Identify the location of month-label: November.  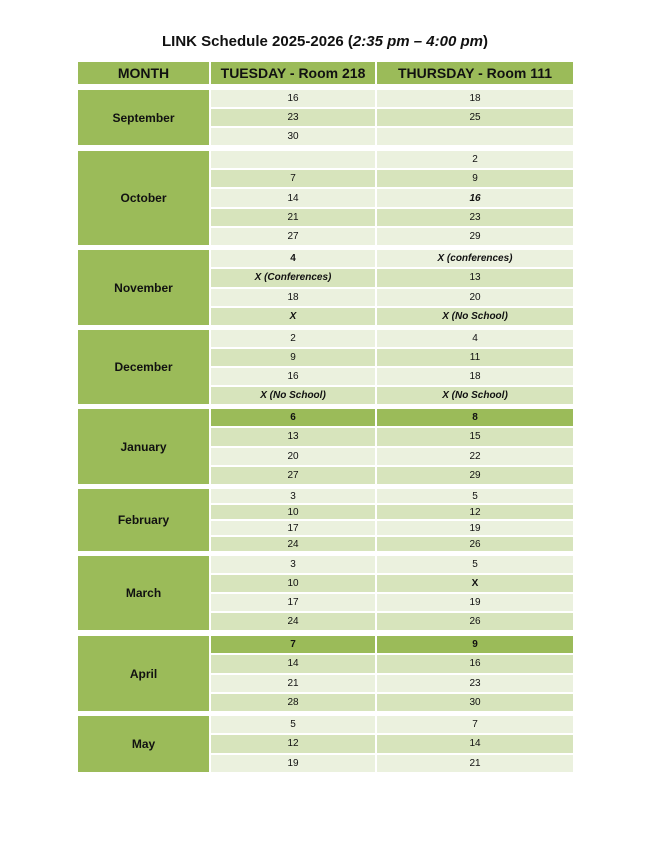
(143, 287).